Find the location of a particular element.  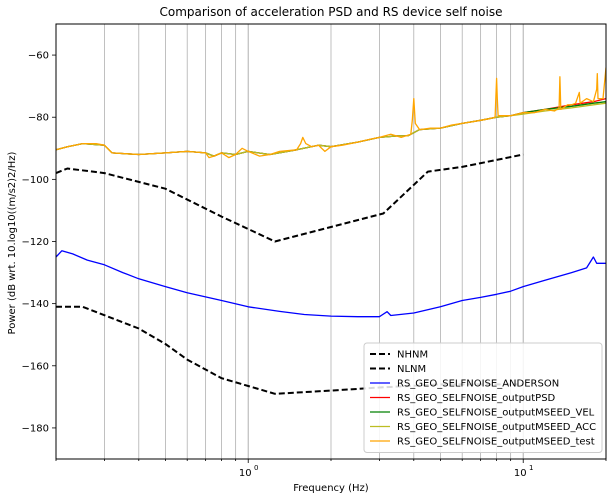

y-tick-label: −100 is located at coordinates (35, 180).